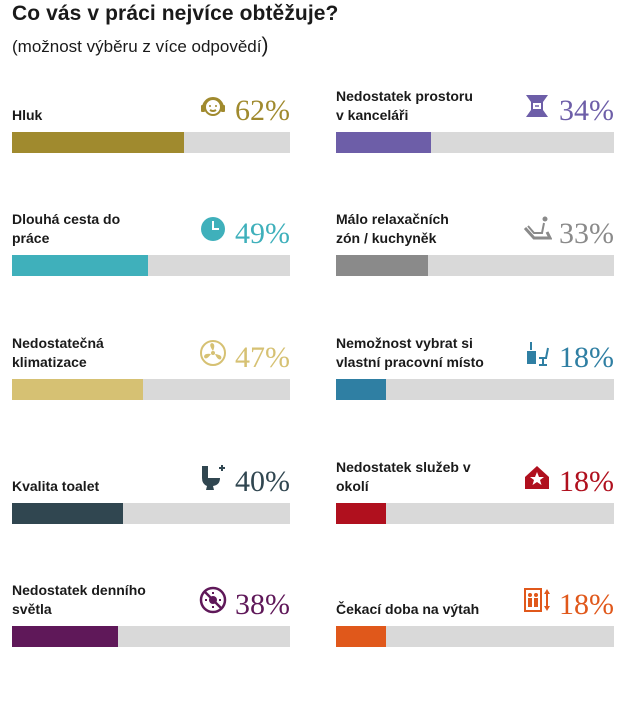  Describe the element at coordinates (101, 115) in the screenshot. I see `bar-label: Hluk` at that location.